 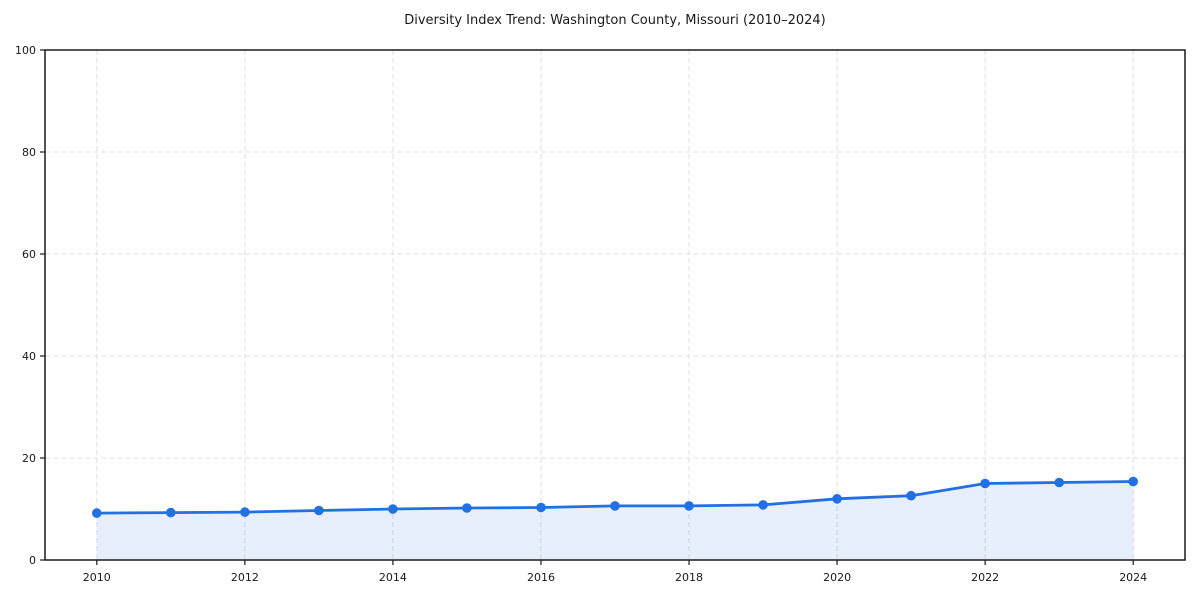 What do you see at coordinates (29, 458) in the screenshot?
I see `y-tick-label: 20` at bounding box center [29, 458].